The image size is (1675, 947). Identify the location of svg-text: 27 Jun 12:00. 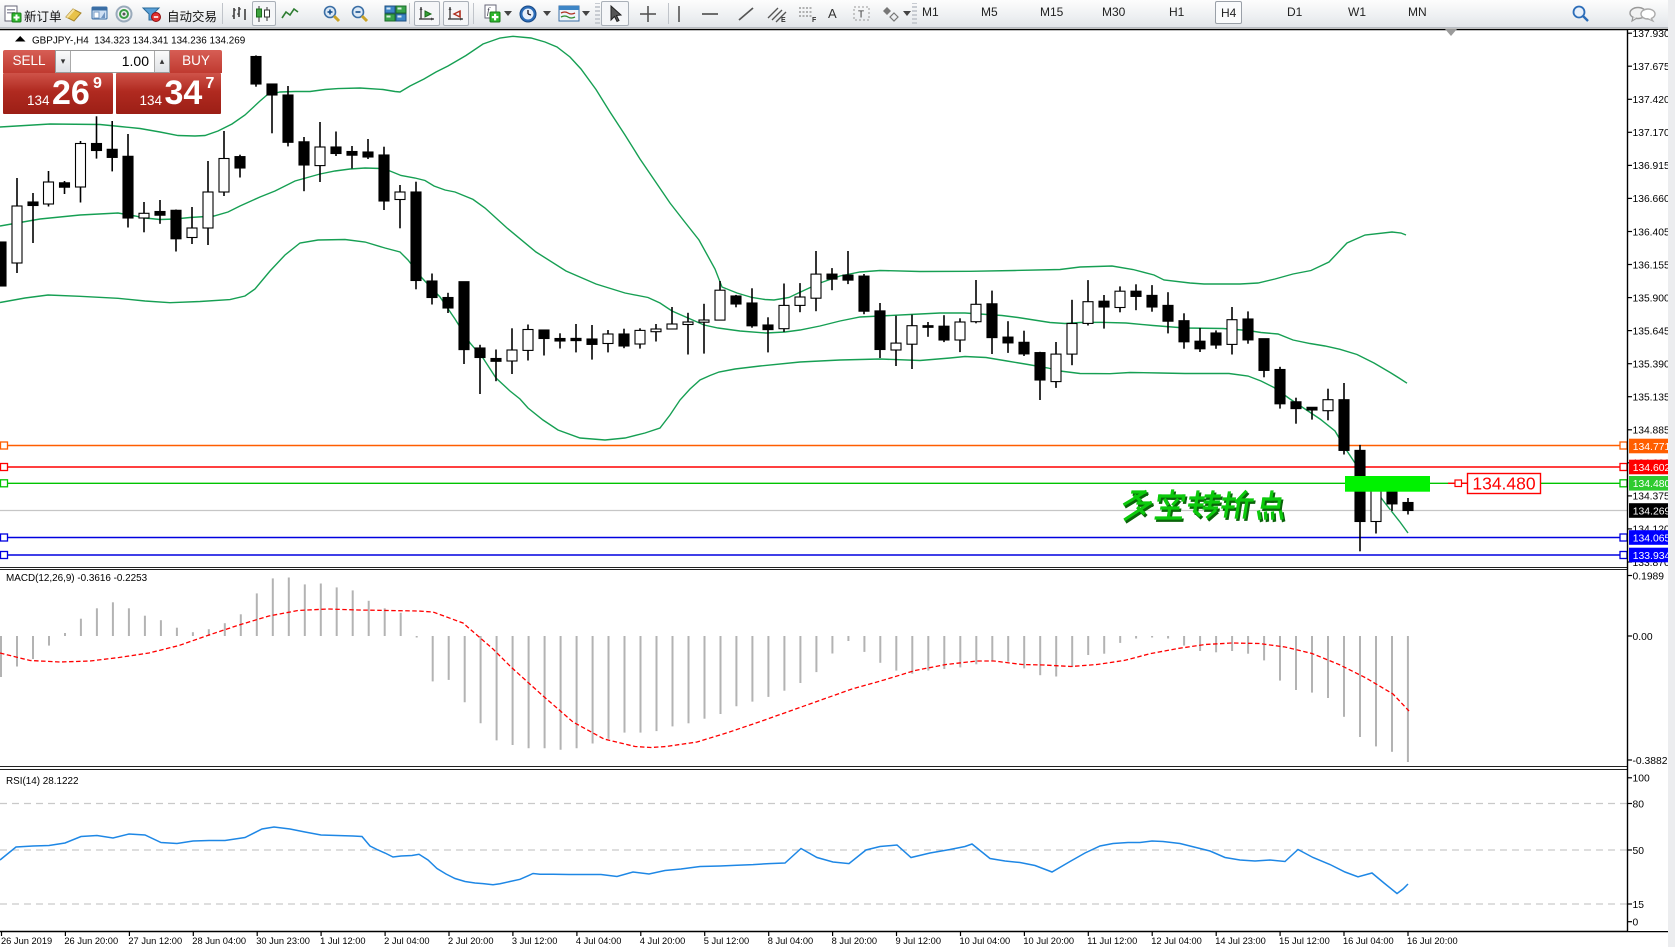
(155, 941).